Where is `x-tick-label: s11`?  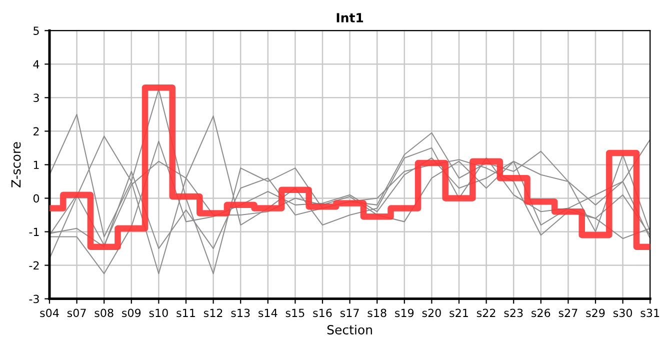
x-tick-label: s11 is located at coordinates (185, 313).